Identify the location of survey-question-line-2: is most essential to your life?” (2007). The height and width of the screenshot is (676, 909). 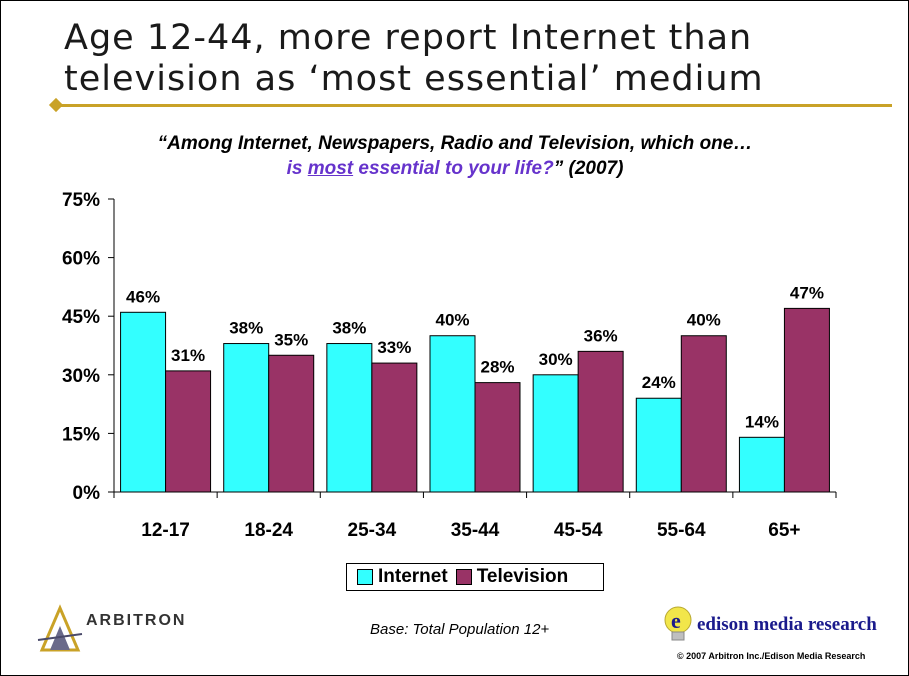
(455, 168).